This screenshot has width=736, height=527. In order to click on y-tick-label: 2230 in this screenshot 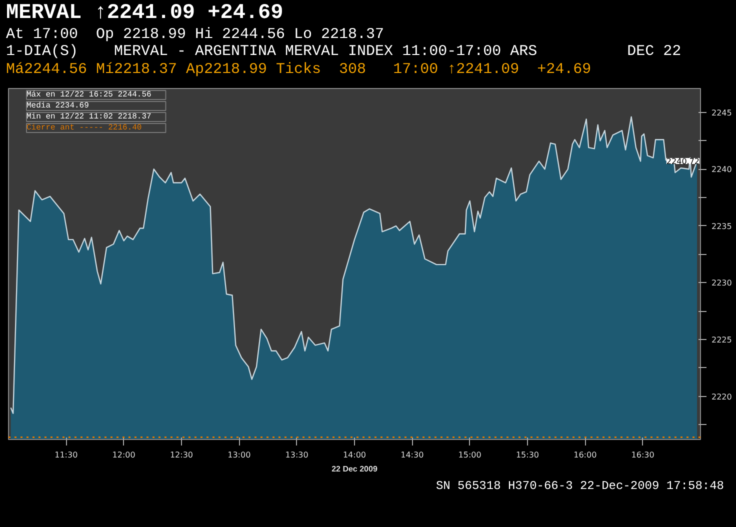, I will do `click(722, 283)`.